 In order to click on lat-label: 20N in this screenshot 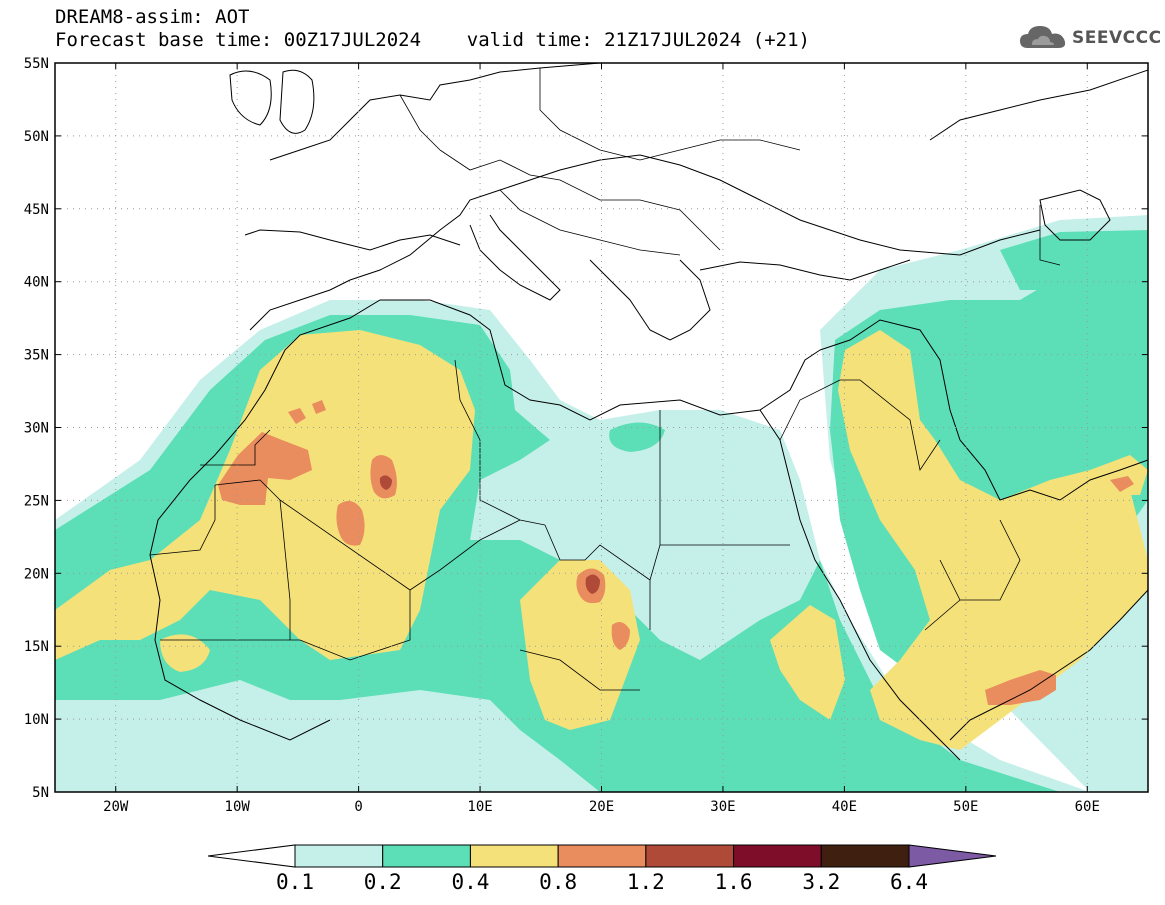, I will do `click(36, 574)`.